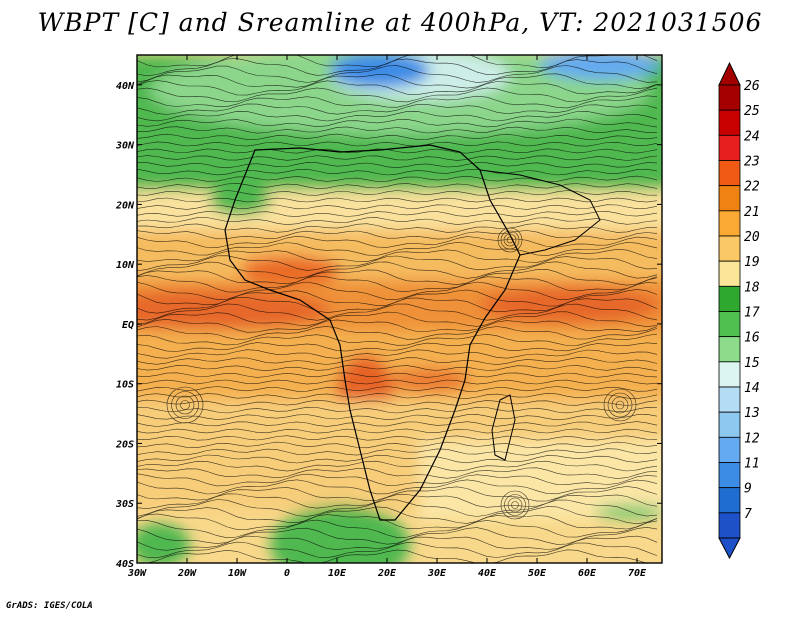 This screenshot has width=800, height=618. I want to click on lat-label: 30S, so click(124, 504).